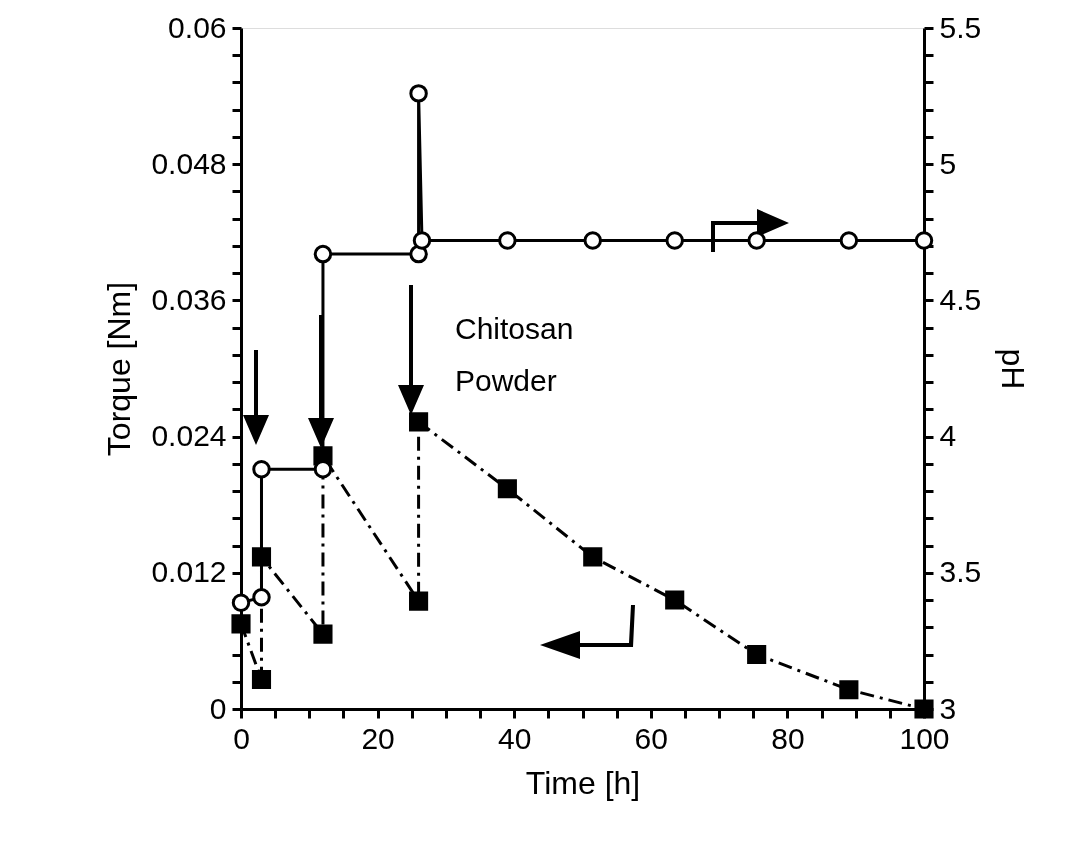 This screenshot has width=1087, height=841. Describe the element at coordinates (189, 572) in the screenshot. I see `y-tick-label: 0.012` at that location.